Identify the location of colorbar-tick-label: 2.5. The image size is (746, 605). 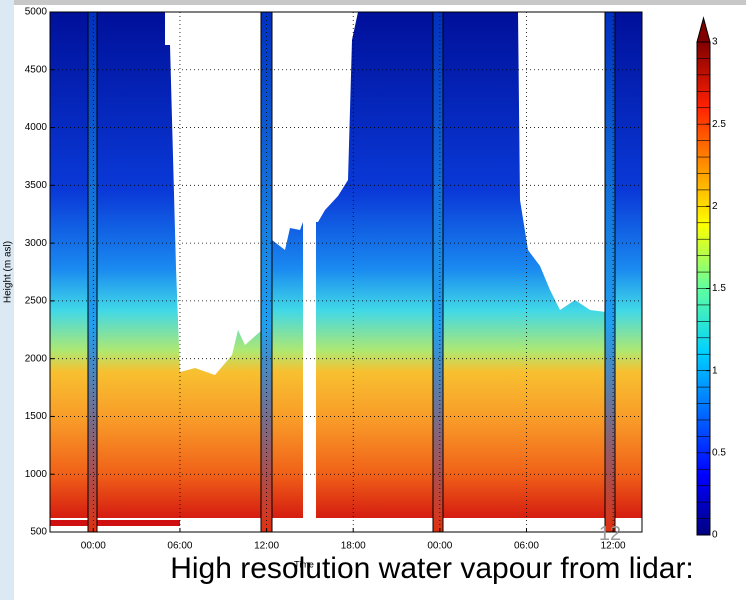
(719, 124).